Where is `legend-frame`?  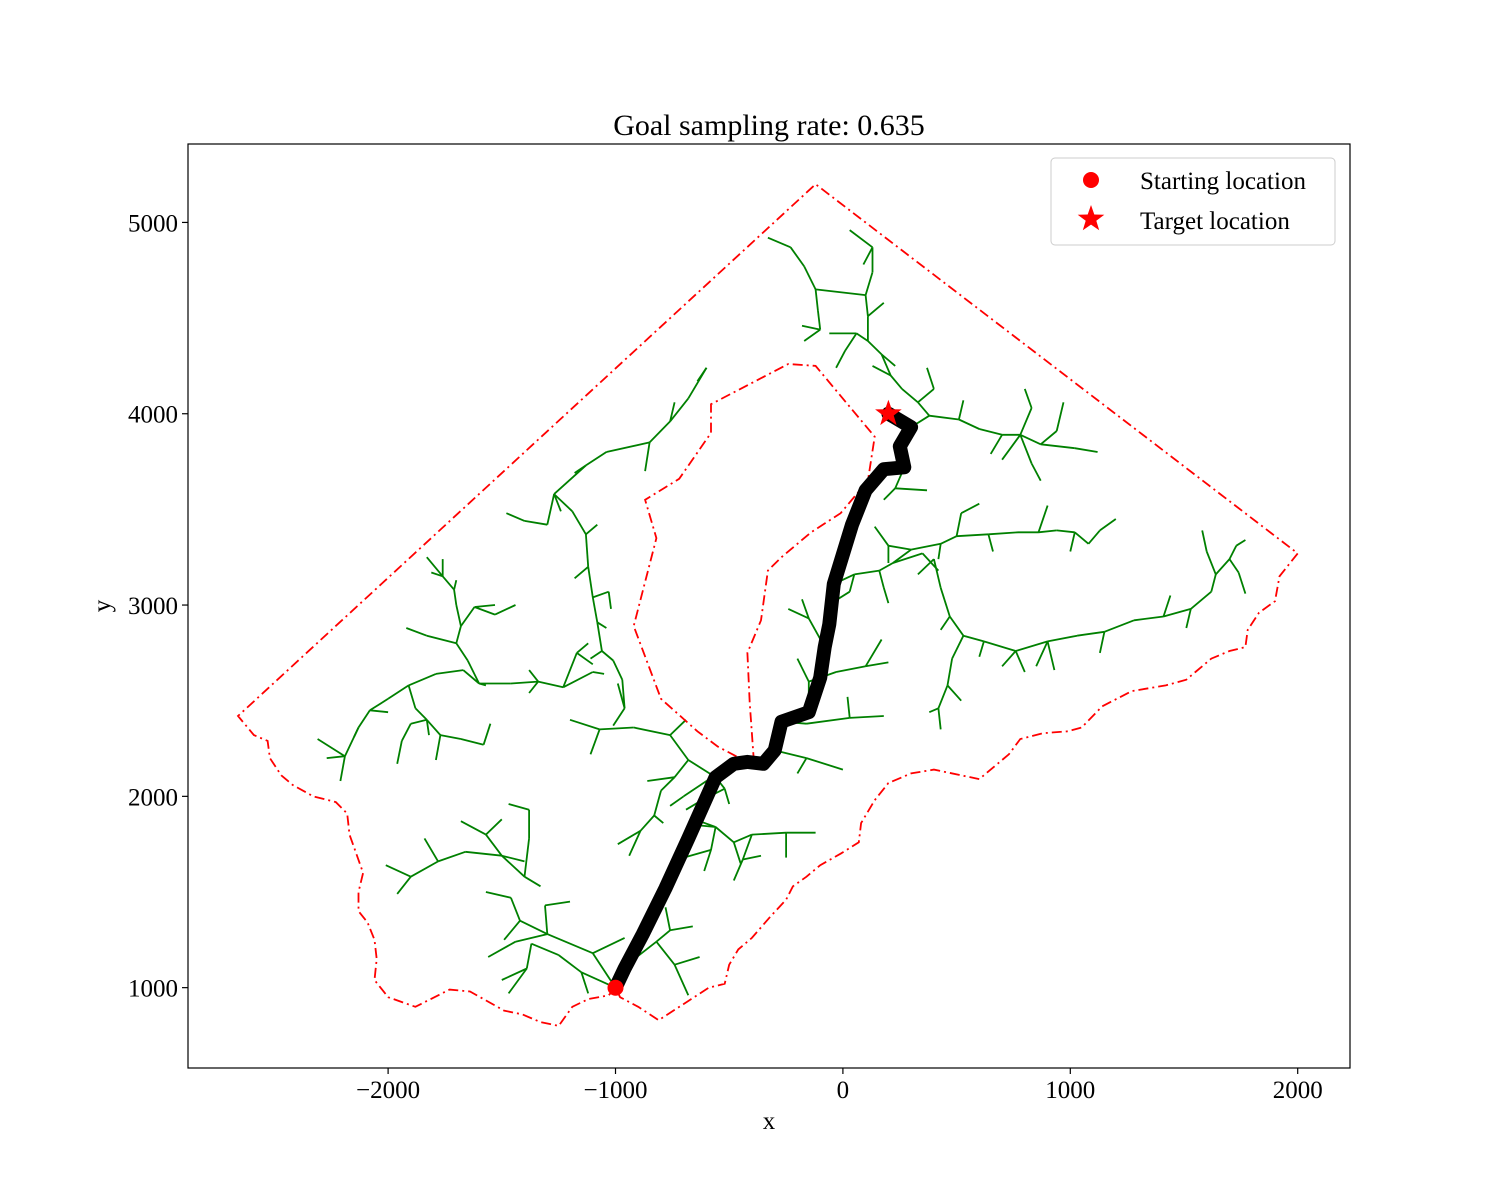
legend-frame is located at coordinates (1193, 201).